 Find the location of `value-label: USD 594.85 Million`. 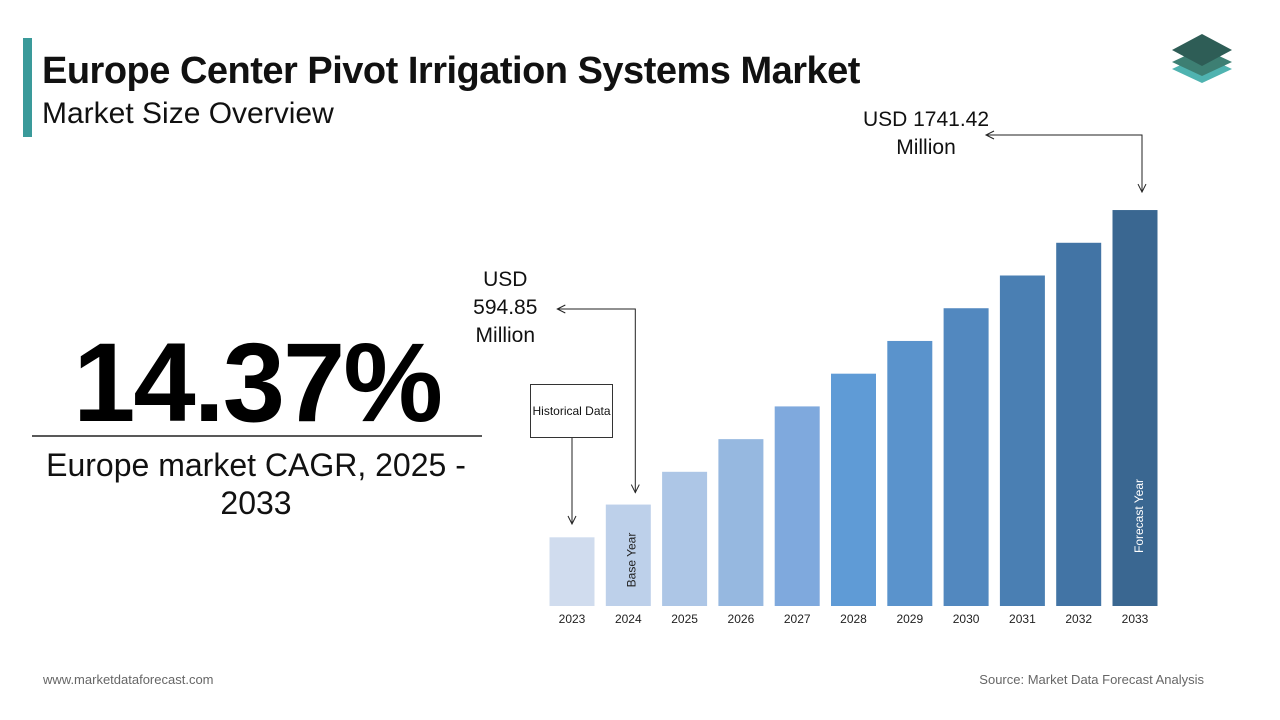

value-label: USD 594.85 Million is located at coordinates (505, 307).